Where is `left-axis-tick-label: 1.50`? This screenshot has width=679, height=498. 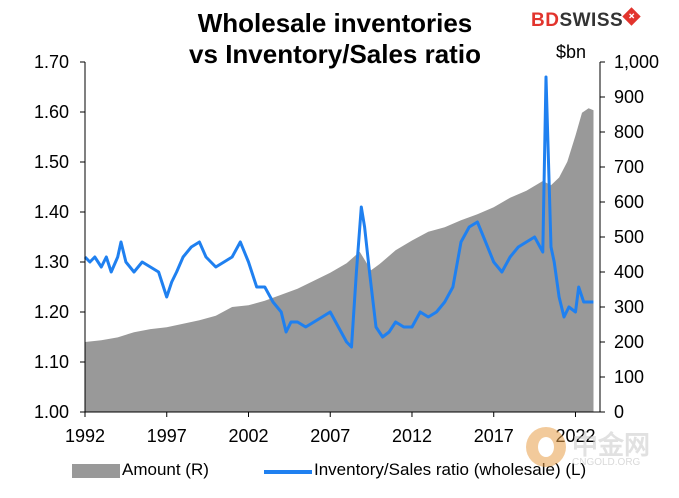 left-axis-tick-label: 1.50 is located at coordinates (51, 162).